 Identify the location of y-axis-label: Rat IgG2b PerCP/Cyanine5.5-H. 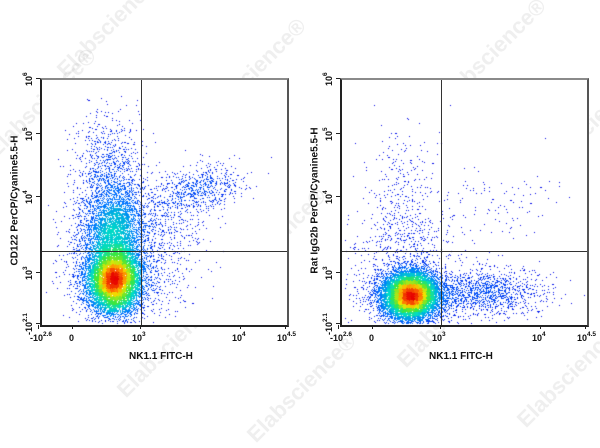
(315, 200).